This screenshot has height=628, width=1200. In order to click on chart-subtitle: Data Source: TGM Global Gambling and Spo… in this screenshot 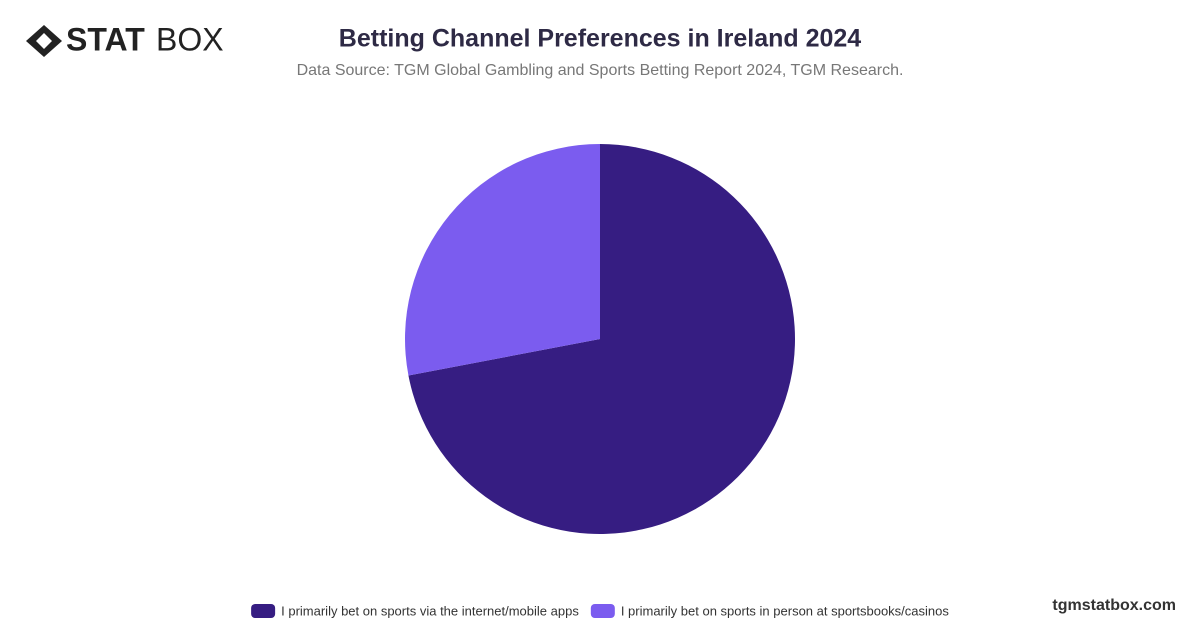, I will do `click(600, 70)`.